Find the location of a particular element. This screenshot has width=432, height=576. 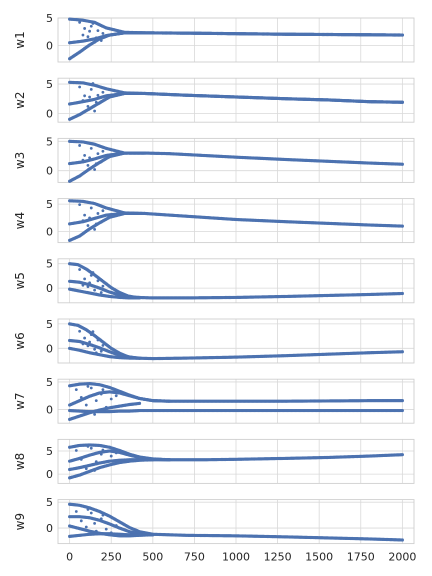

axes-frame-w4 is located at coordinates (236, 221).